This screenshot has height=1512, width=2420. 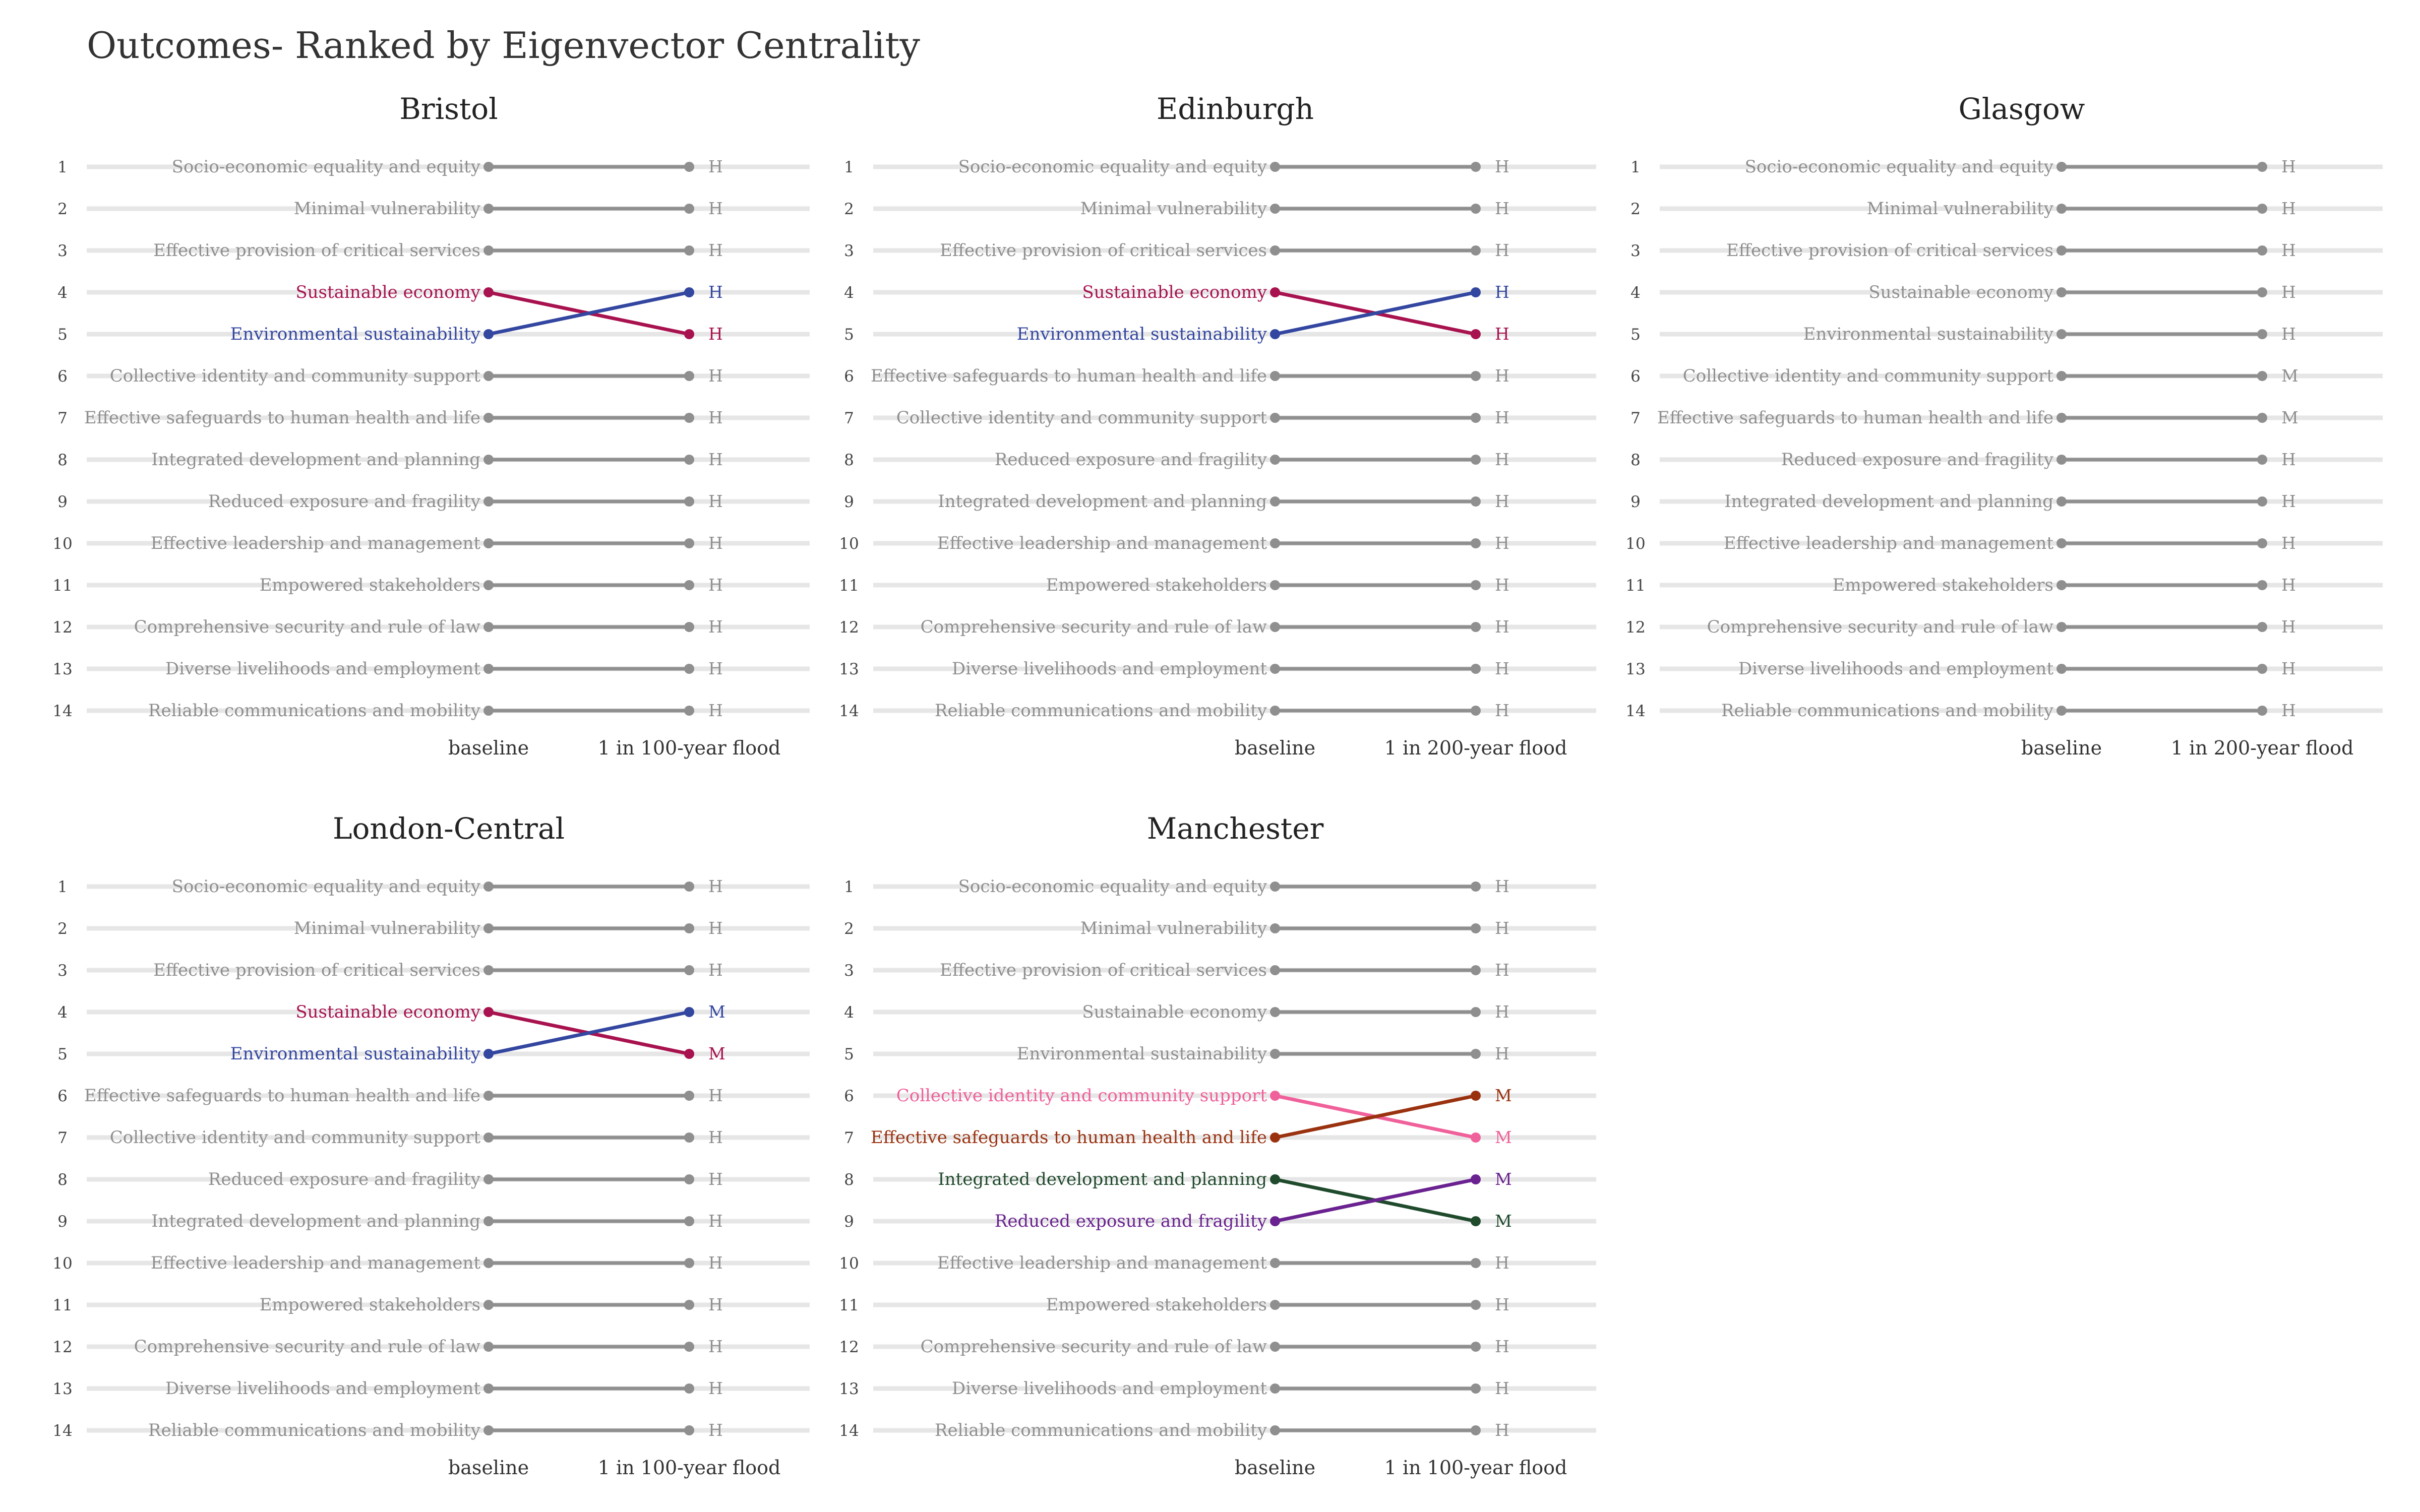 What do you see at coordinates (1475, 748) in the screenshot?
I see `x-axis-label-scenario: 1 in 200-year flood` at bounding box center [1475, 748].